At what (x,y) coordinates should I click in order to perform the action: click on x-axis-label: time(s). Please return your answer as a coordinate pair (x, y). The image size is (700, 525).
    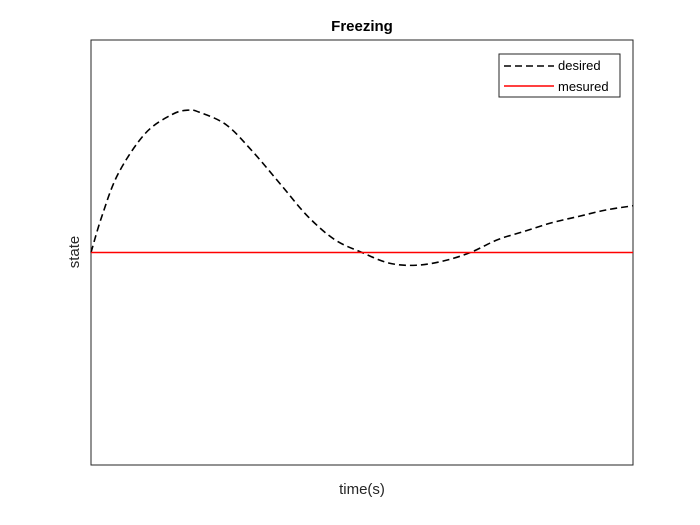
    Looking at the image, I should click on (362, 489).